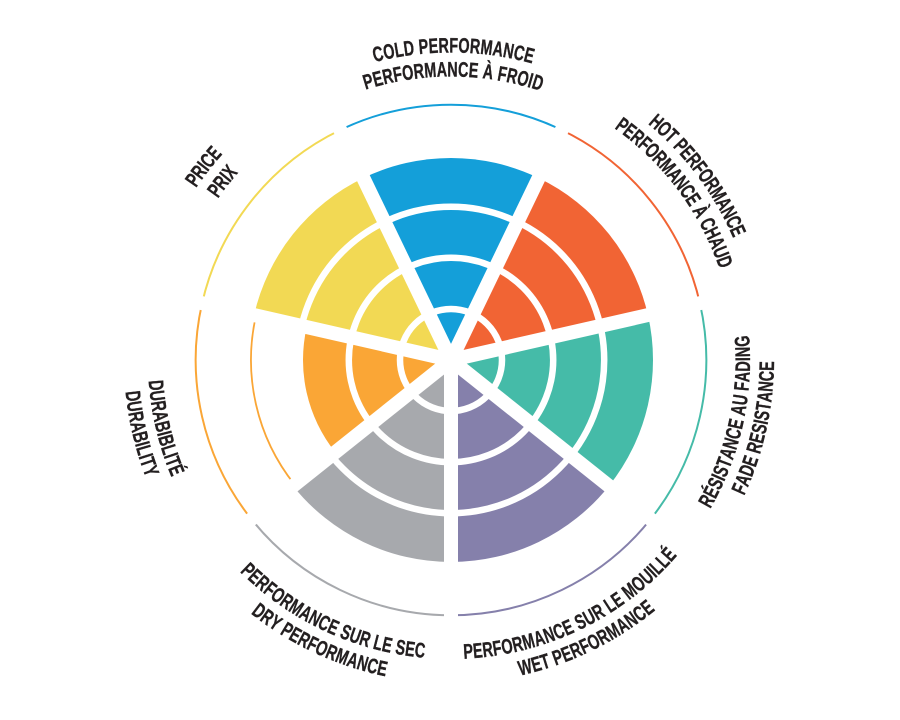 The image size is (900, 720). What do you see at coordinates (525, 667) in the screenshot?
I see `svg-text: W` at bounding box center [525, 667].